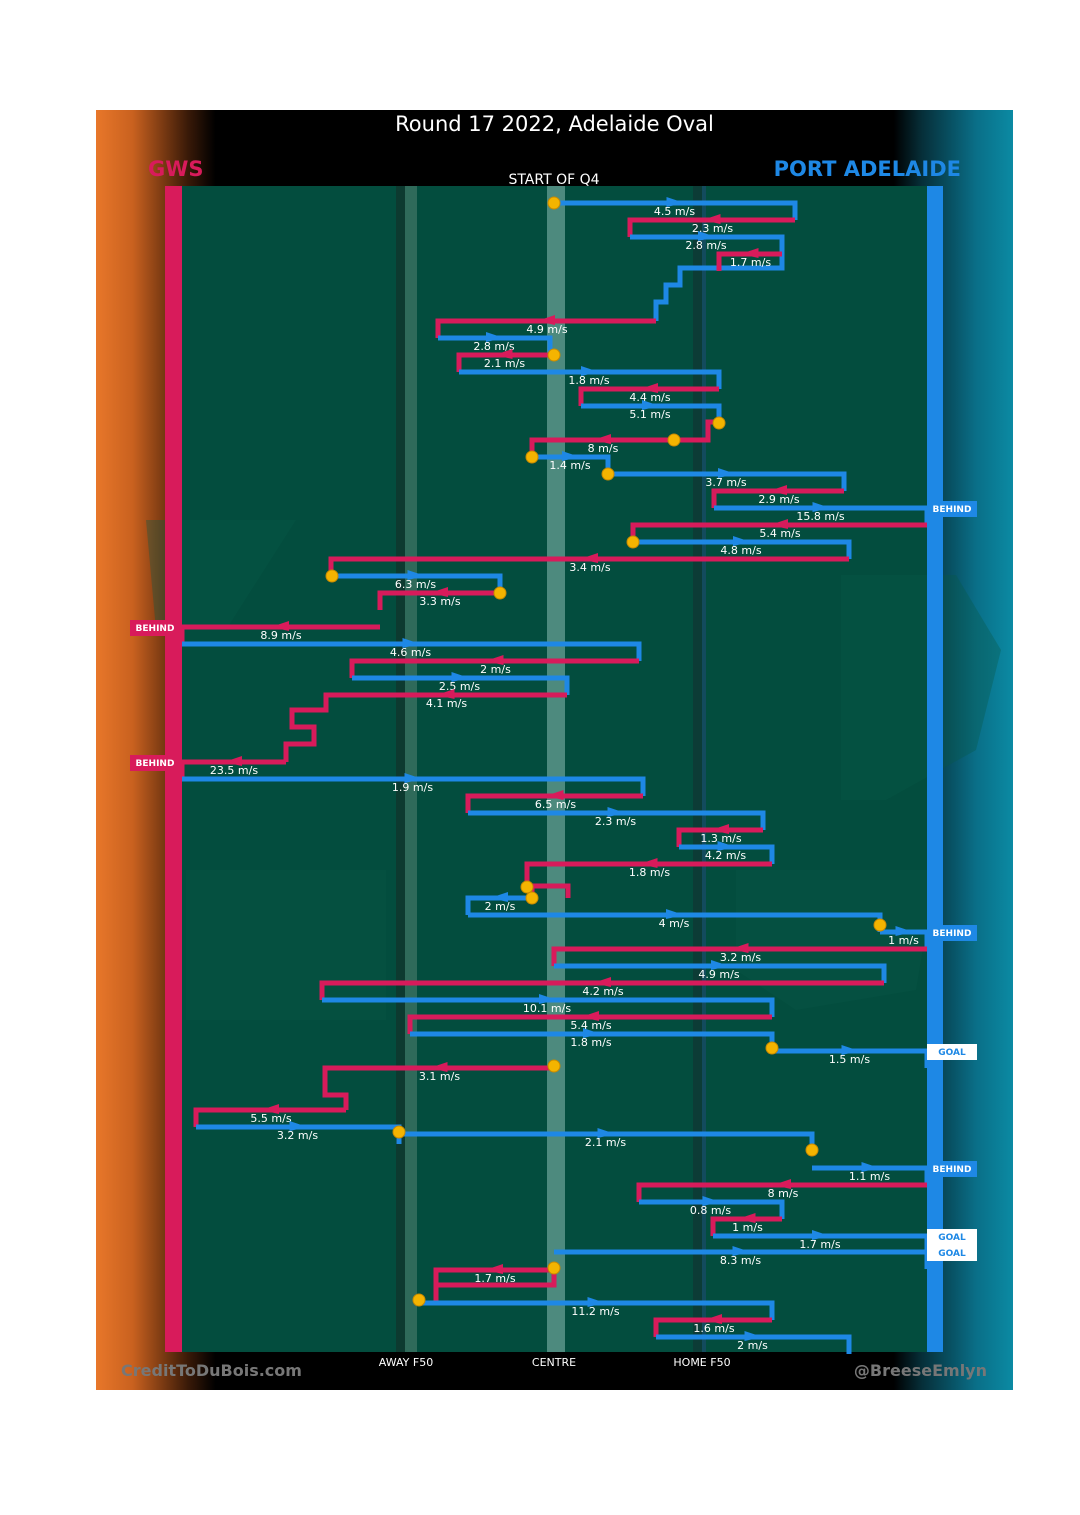 Image resolution: width=1080 pixels, height=1515 pixels. I want to click on port_adelaide-possession-segment: 2.3 m/s, so click(617, 818).